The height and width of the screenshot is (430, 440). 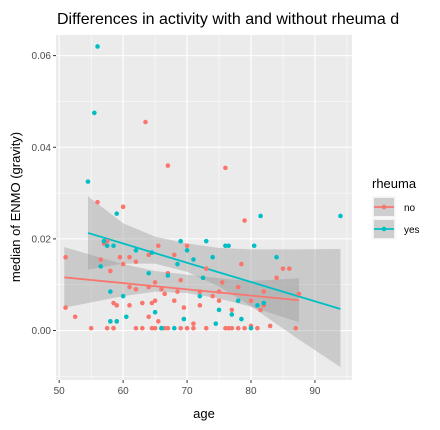 What do you see at coordinates (394, 183) in the screenshot?
I see `legend-title: rheuma` at bounding box center [394, 183].